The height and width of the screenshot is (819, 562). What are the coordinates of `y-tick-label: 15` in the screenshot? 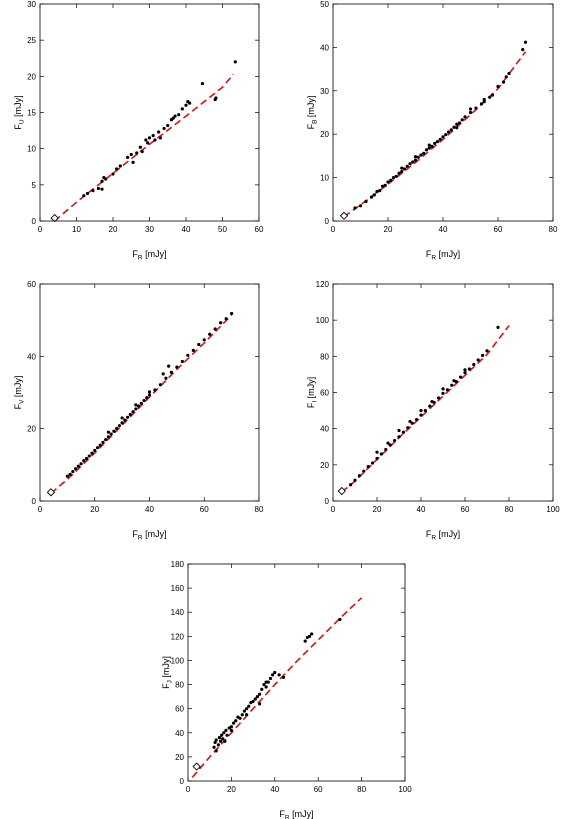 It's located at (31, 113).